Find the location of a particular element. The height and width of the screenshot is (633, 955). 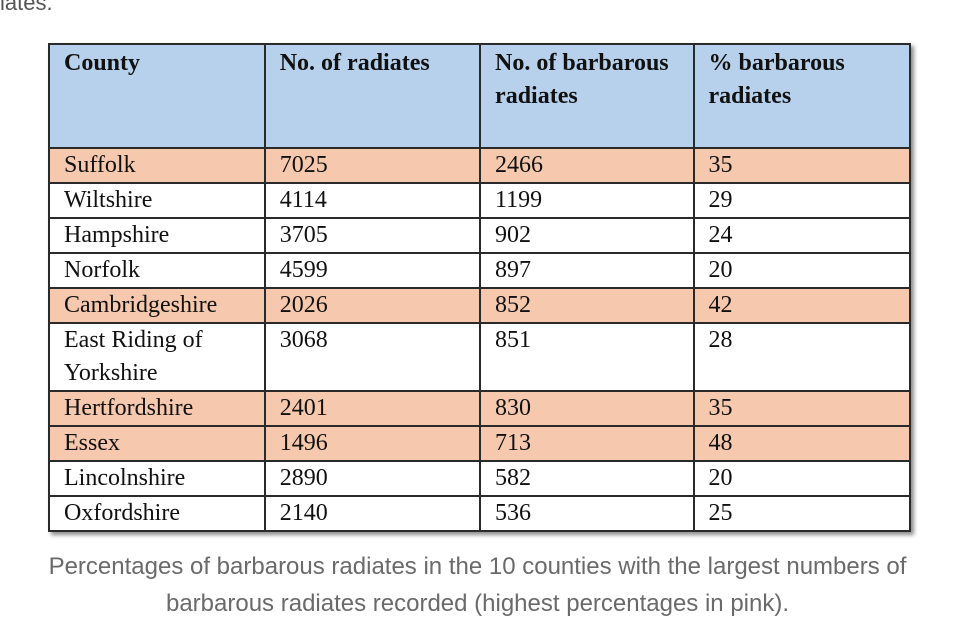

table-row: Hertfordshire 2401 830 35 is located at coordinates (480, 408).